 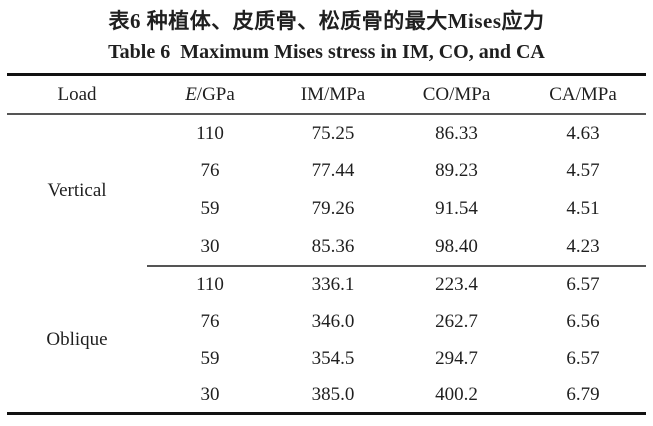 I want to click on load-label-oblique: Oblique, so click(x=77, y=339).